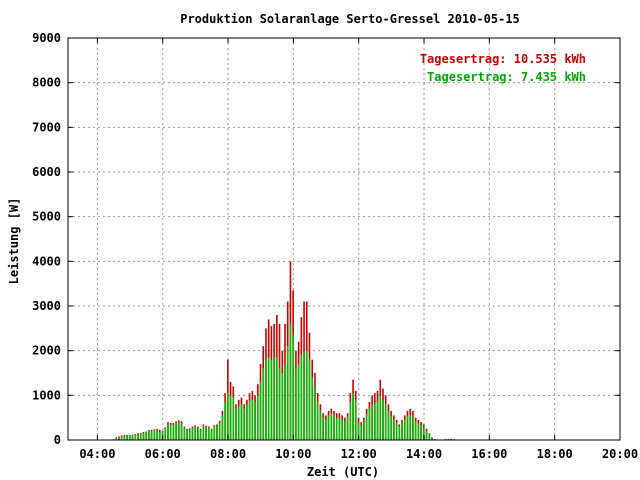 The image size is (640, 480). Describe the element at coordinates (46, 127) in the screenshot. I see `y-tick-label: 7000` at that location.